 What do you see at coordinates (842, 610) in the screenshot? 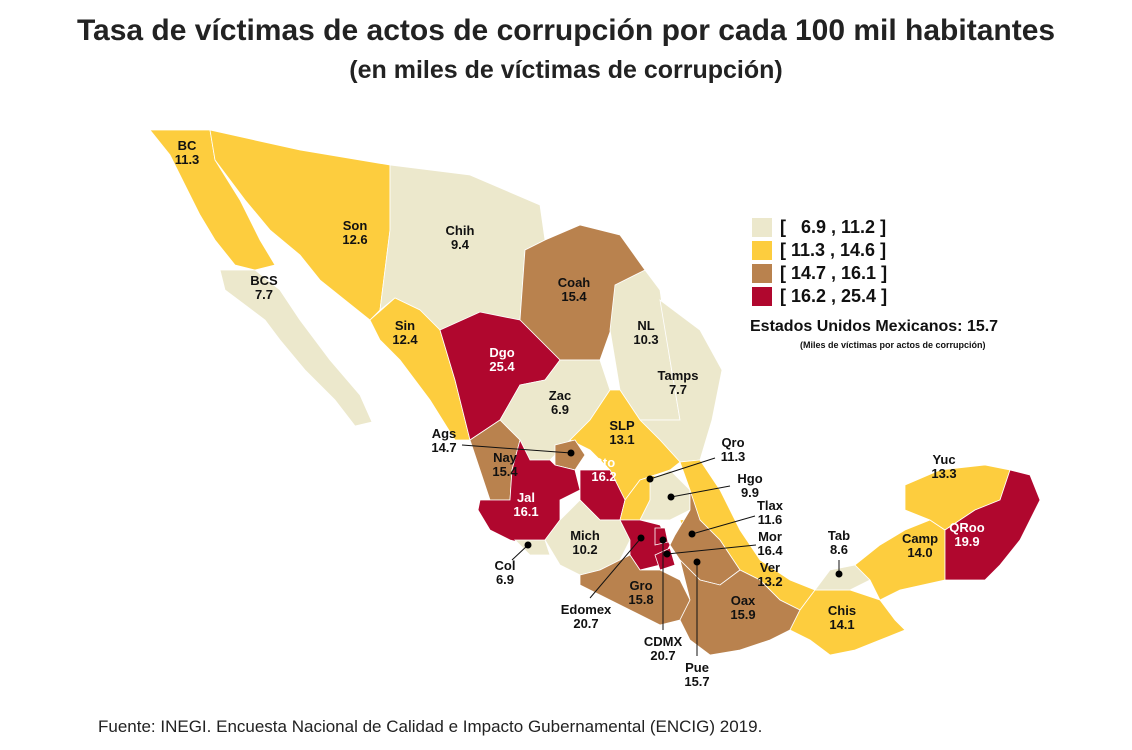
I see `state-name-label: Chis` at bounding box center [842, 610].